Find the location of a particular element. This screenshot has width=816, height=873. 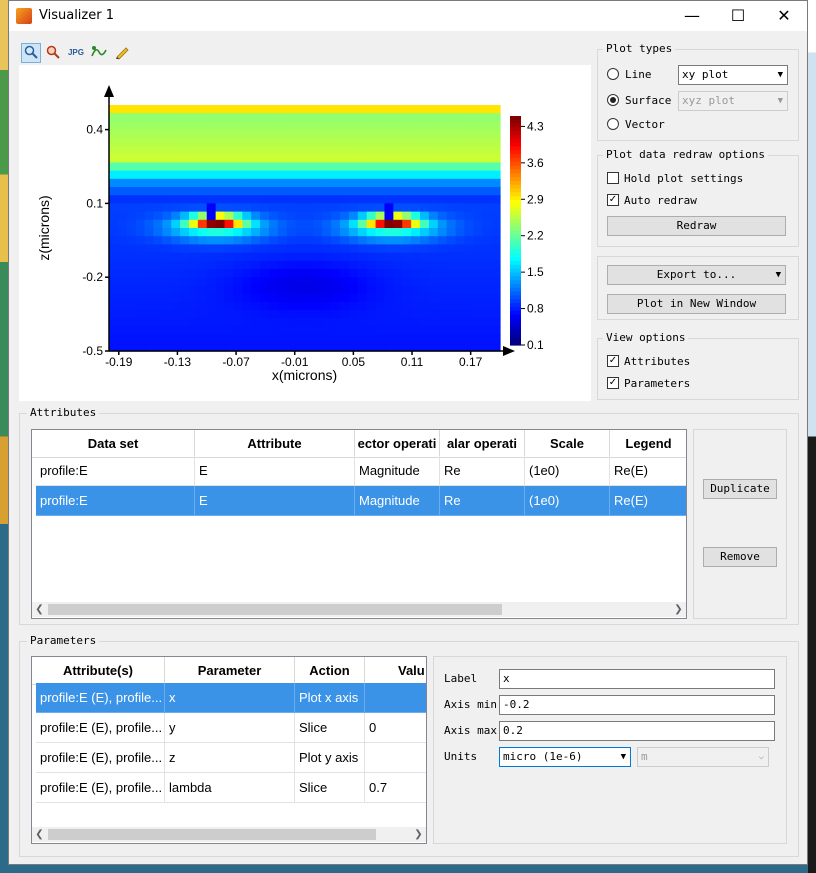

column-header-value: Valu is located at coordinates (395, 671).